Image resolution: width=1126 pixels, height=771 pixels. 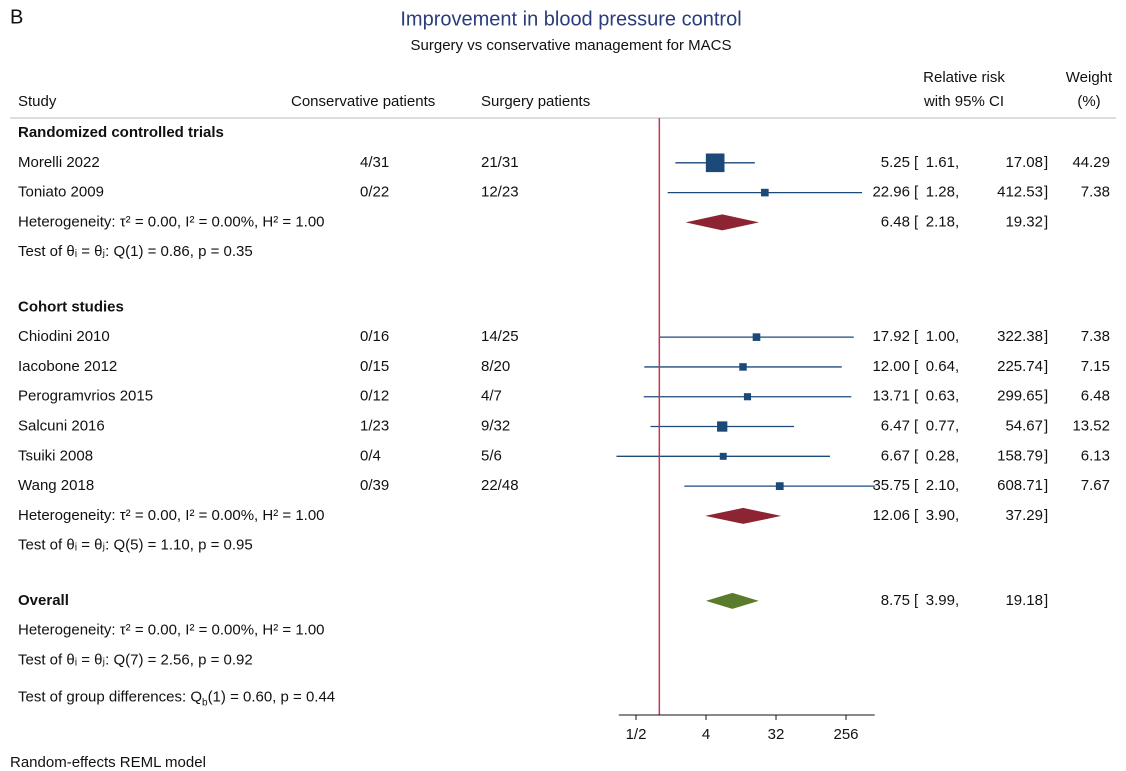 What do you see at coordinates (846, 734) in the screenshot?
I see `x-tick-label: 256` at bounding box center [846, 734].